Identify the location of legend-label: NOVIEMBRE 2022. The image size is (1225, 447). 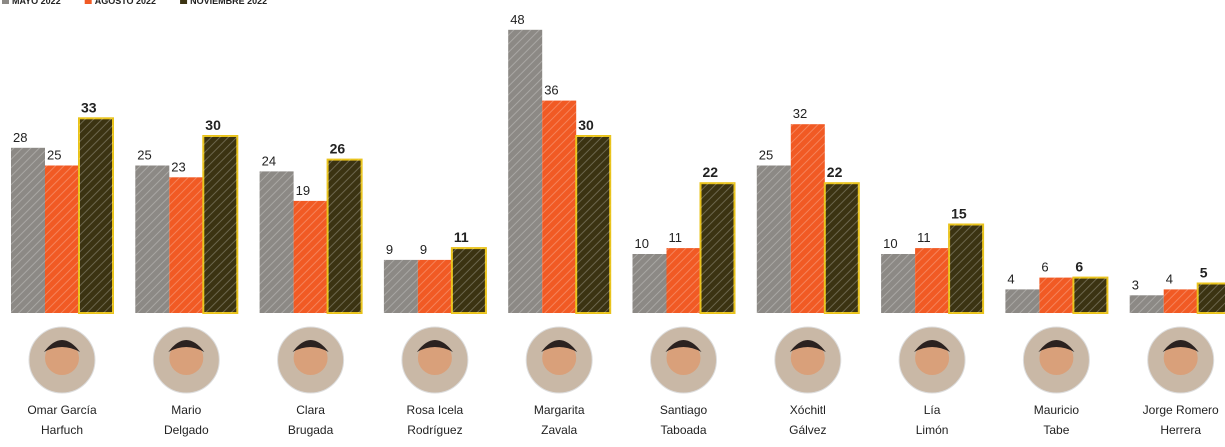
(228, 3).